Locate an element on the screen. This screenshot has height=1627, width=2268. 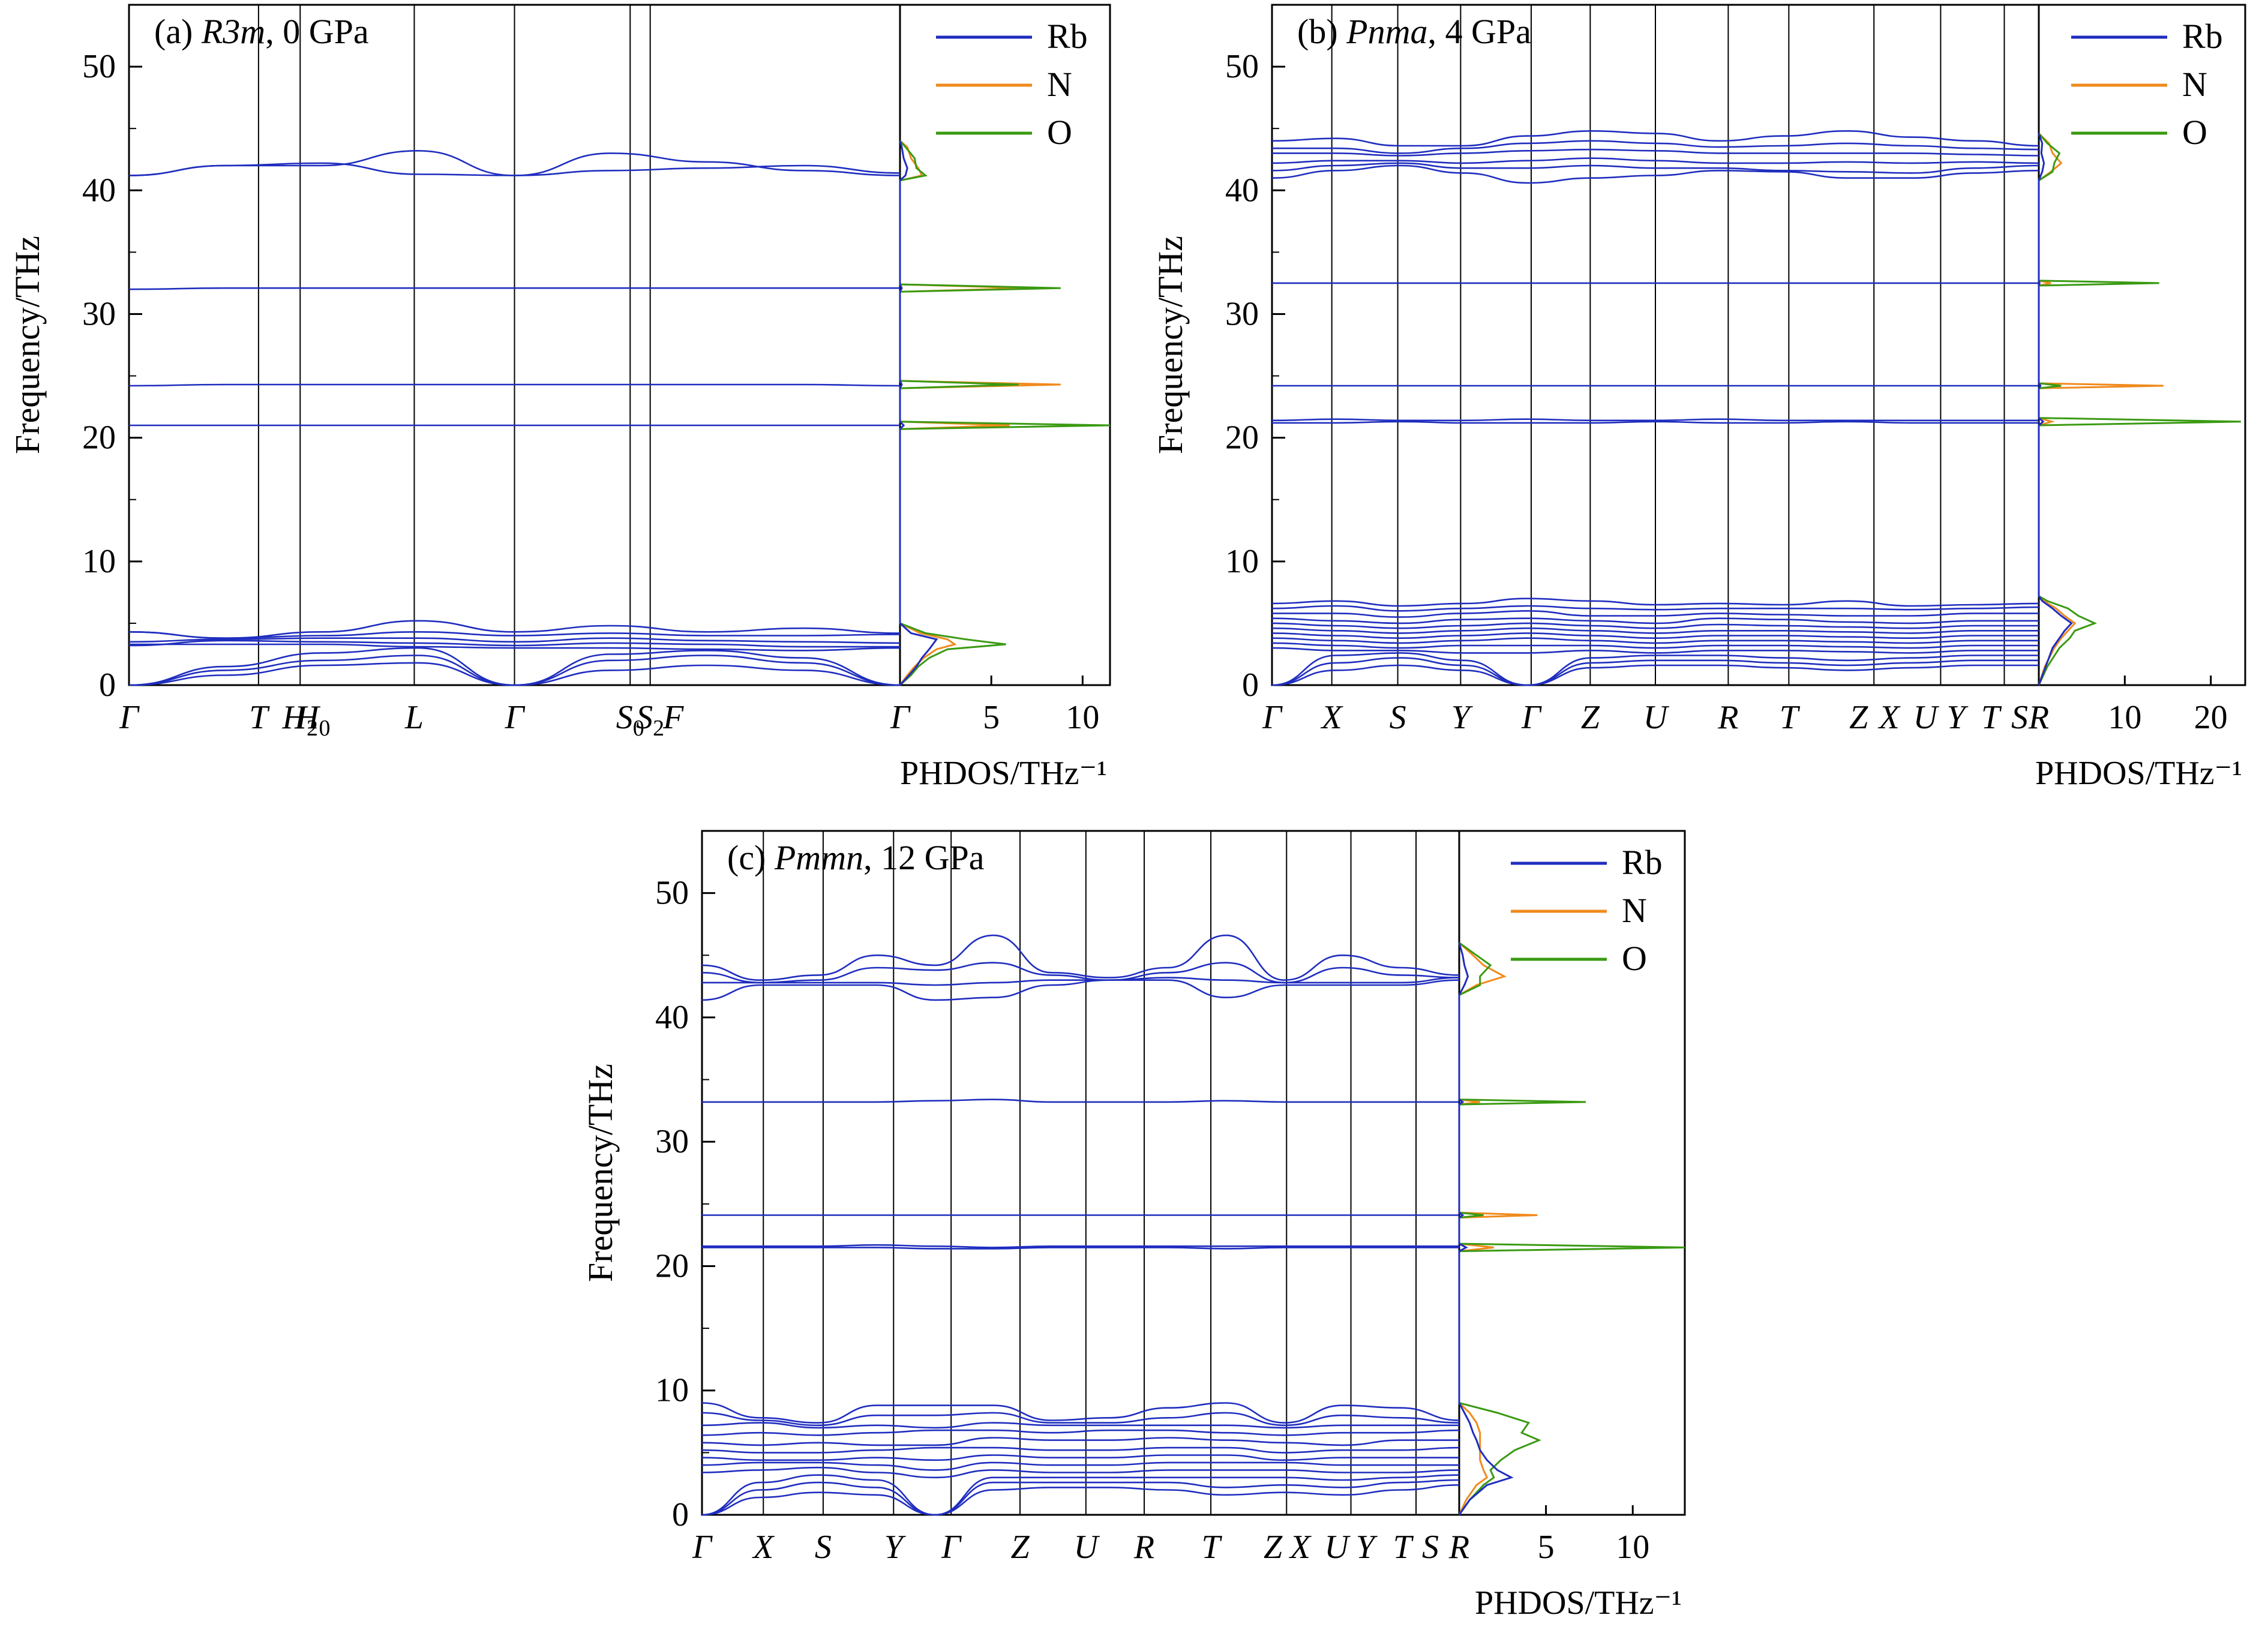
kpoint-label: Y is located at coordinates (1367, 1548).